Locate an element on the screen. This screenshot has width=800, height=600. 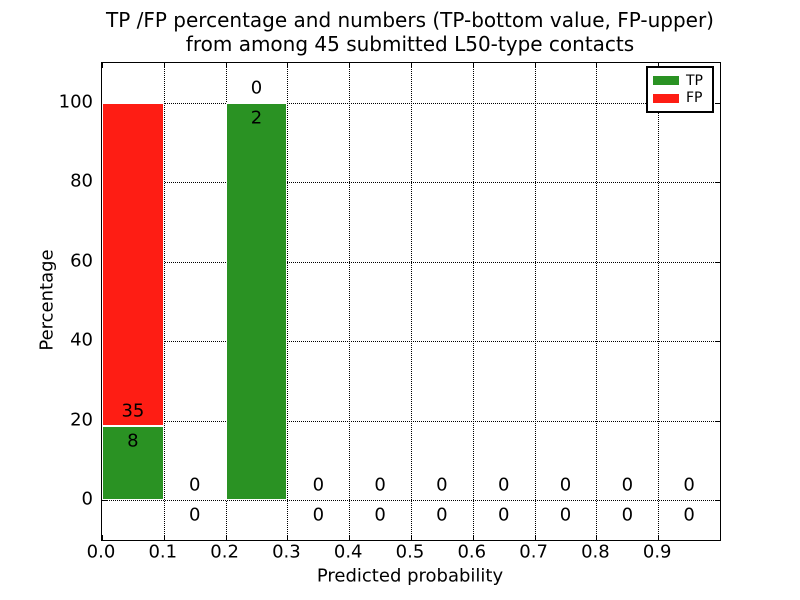
x-tick-label: 0.1 is located at coordinates (163, 552).